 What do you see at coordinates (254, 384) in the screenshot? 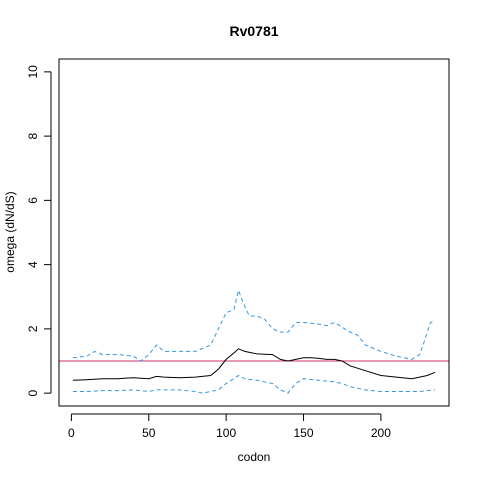
I see `series-line-lower-bound` at bounding box center [254, 384].